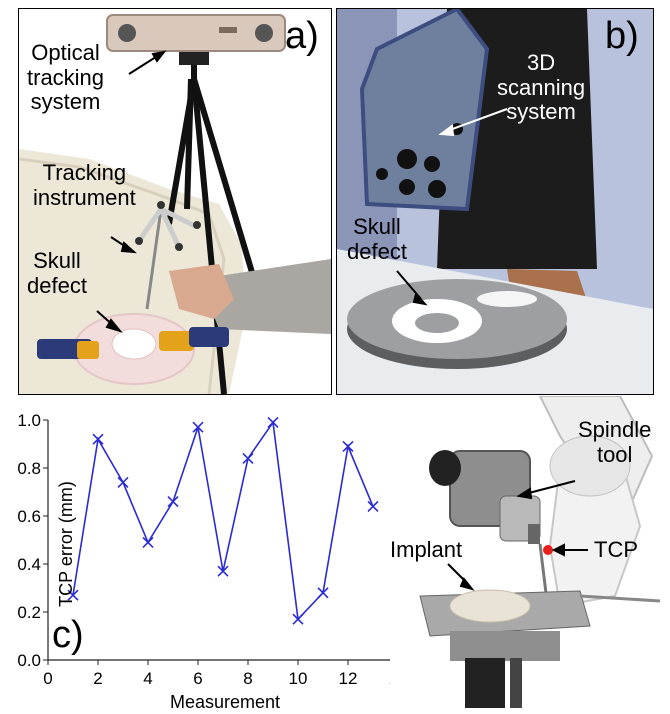 The height and width of the screenshot is (714, 670). Describe the element at coordinates (68, 635) in the screenshot. I see `panel-c-tag: c)` at that location.